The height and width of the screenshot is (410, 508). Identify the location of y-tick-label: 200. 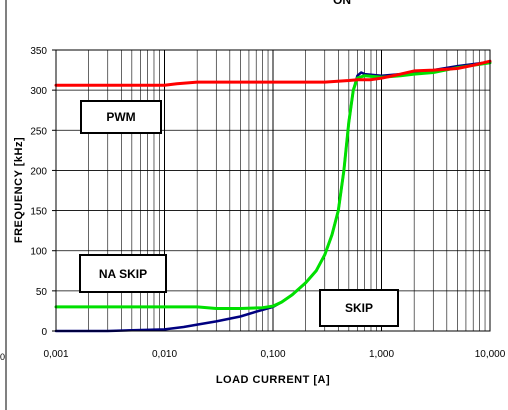
(38, 171).